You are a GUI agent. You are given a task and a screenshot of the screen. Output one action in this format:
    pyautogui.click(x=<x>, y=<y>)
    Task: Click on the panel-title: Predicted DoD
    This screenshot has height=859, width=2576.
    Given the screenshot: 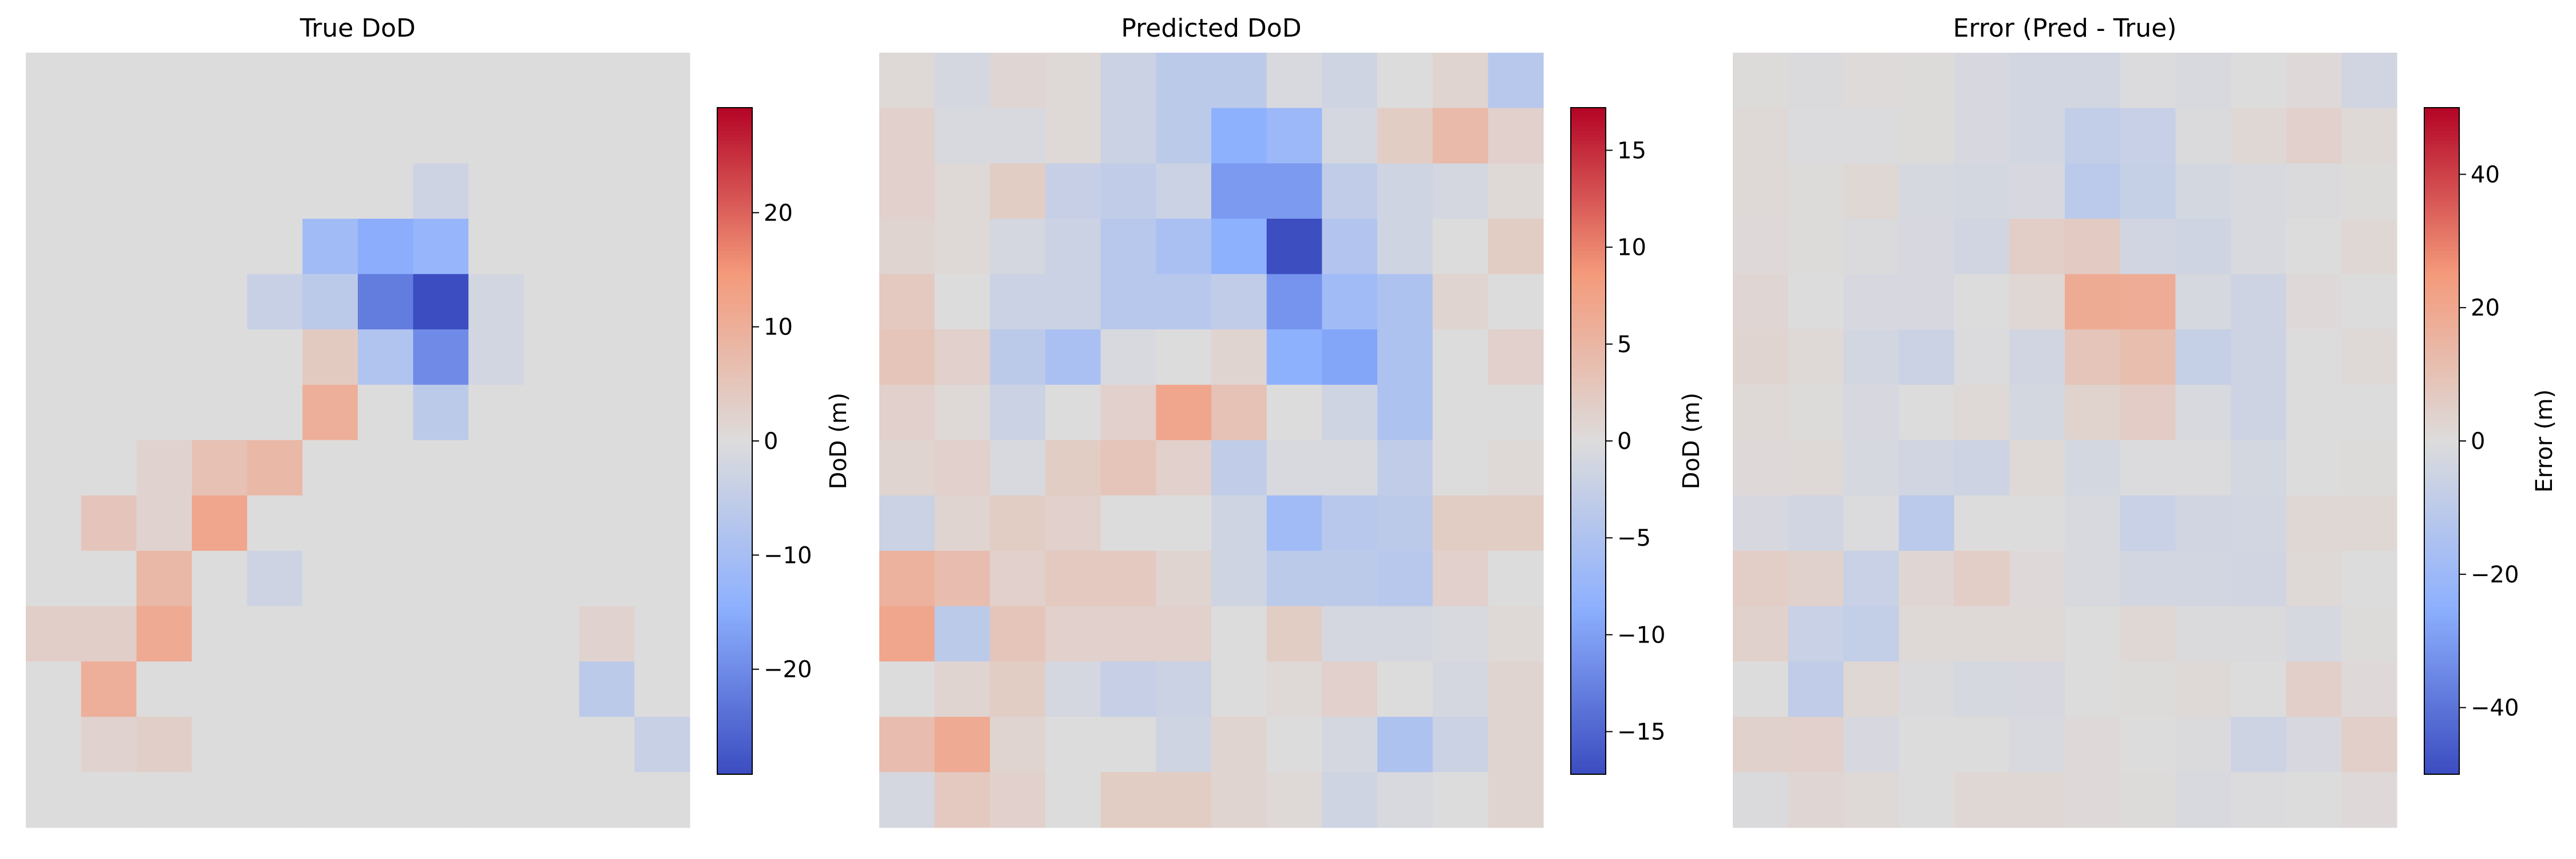 What is the action you would take?
    pyautogui.click(x=1211, y=28)
    